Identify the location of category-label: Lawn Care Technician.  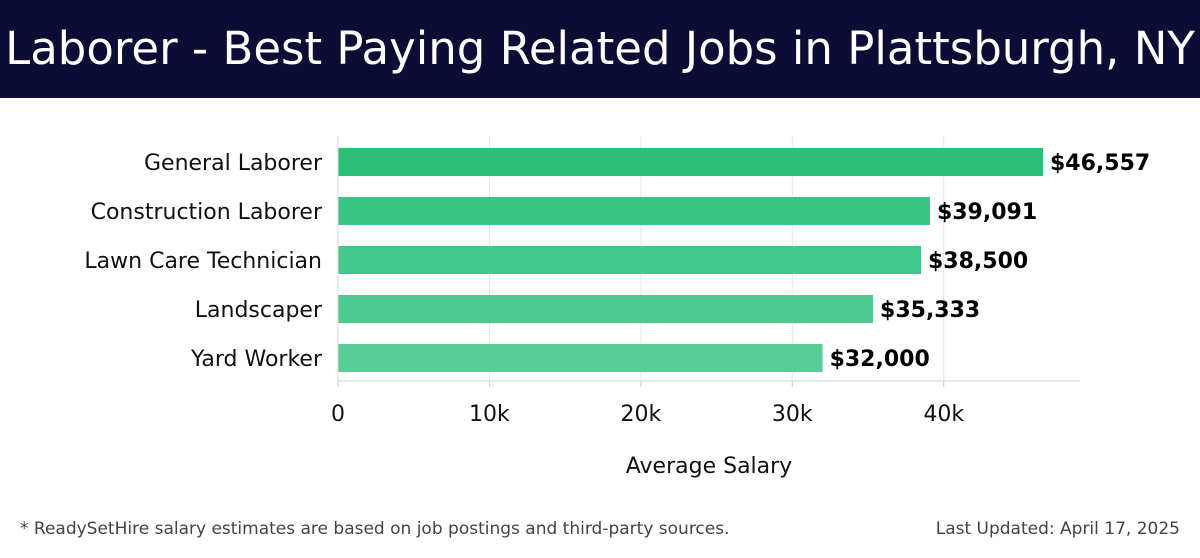
(203, 261).